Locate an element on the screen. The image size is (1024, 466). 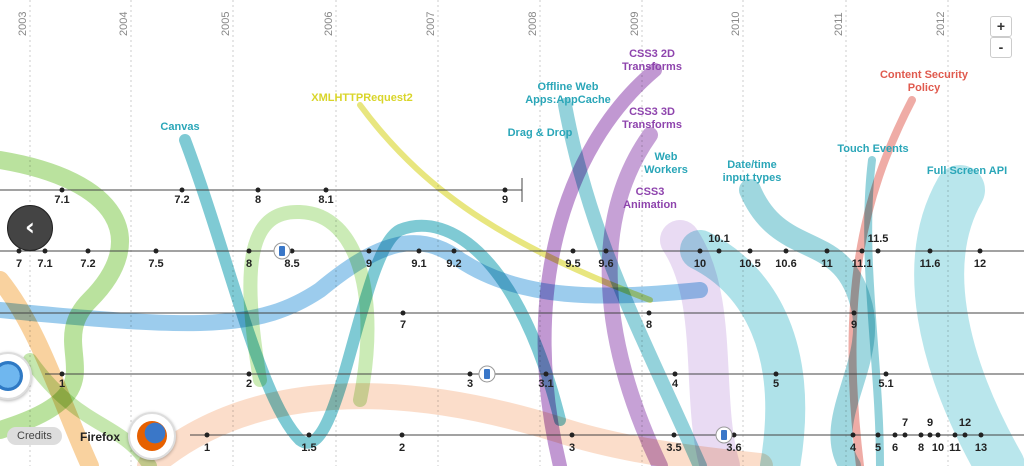
feature-label: Drag & Drop is located at coordinates (540, 133).